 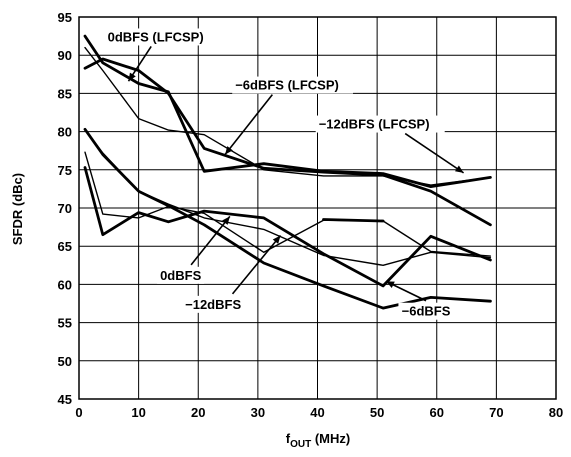 What do you see at coordinates (437, 412) in the screenshot?
I see `x-tick-label: 60` at bounding box center [437, 412].